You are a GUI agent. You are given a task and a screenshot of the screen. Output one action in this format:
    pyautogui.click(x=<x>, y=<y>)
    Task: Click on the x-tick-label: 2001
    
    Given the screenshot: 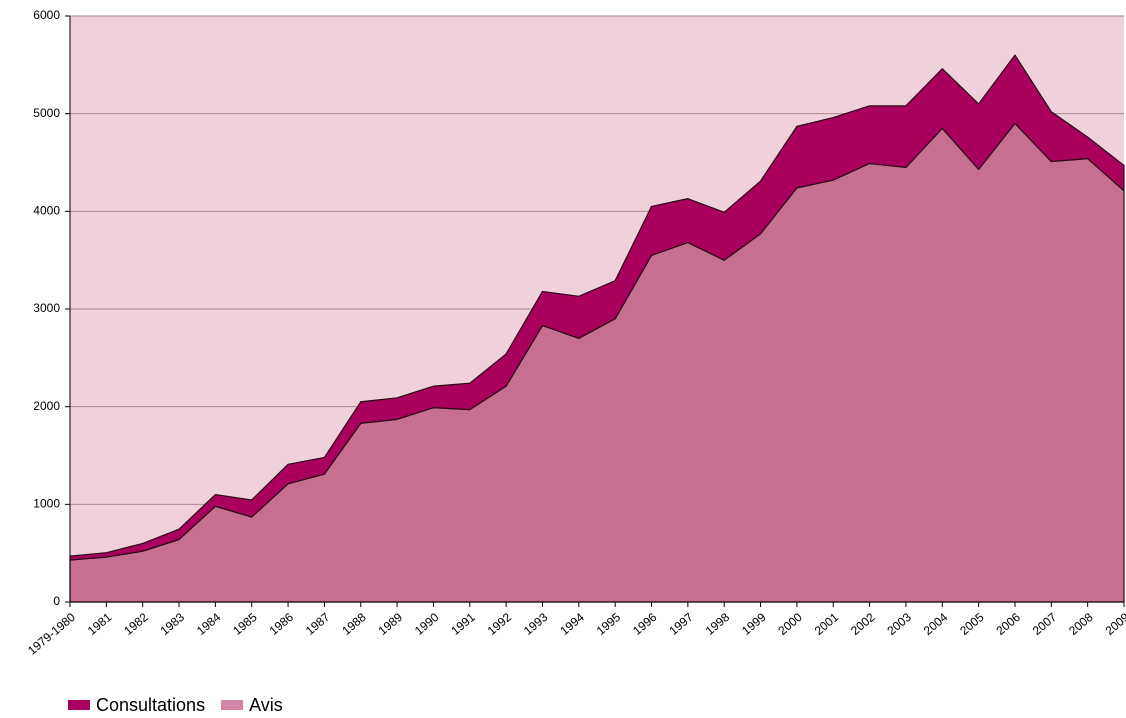 What is the action you would take?
    pyautogui.click(x=827, y=624)
    